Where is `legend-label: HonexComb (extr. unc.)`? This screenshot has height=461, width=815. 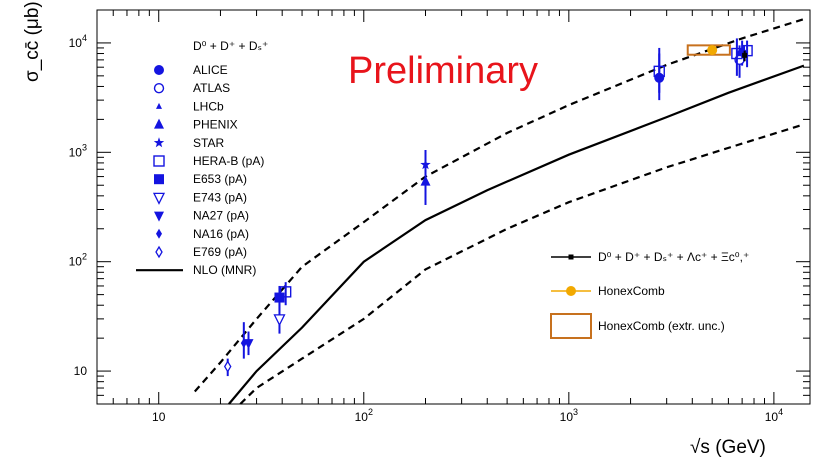
legend-label: HonexComb (extr. unc.) is located at coordinates (661, 326).